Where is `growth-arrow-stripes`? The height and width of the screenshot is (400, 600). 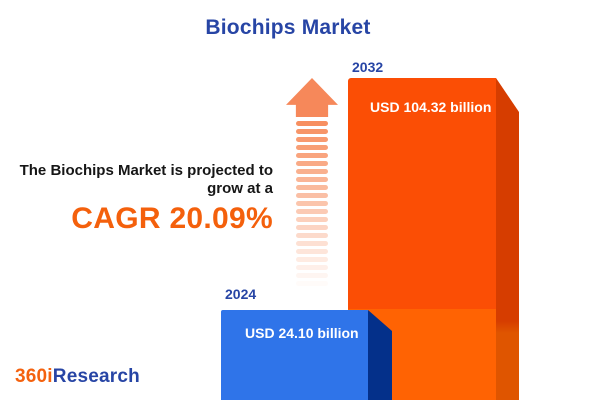
growth-arrow-stripes is located at coordinates (312, 205).